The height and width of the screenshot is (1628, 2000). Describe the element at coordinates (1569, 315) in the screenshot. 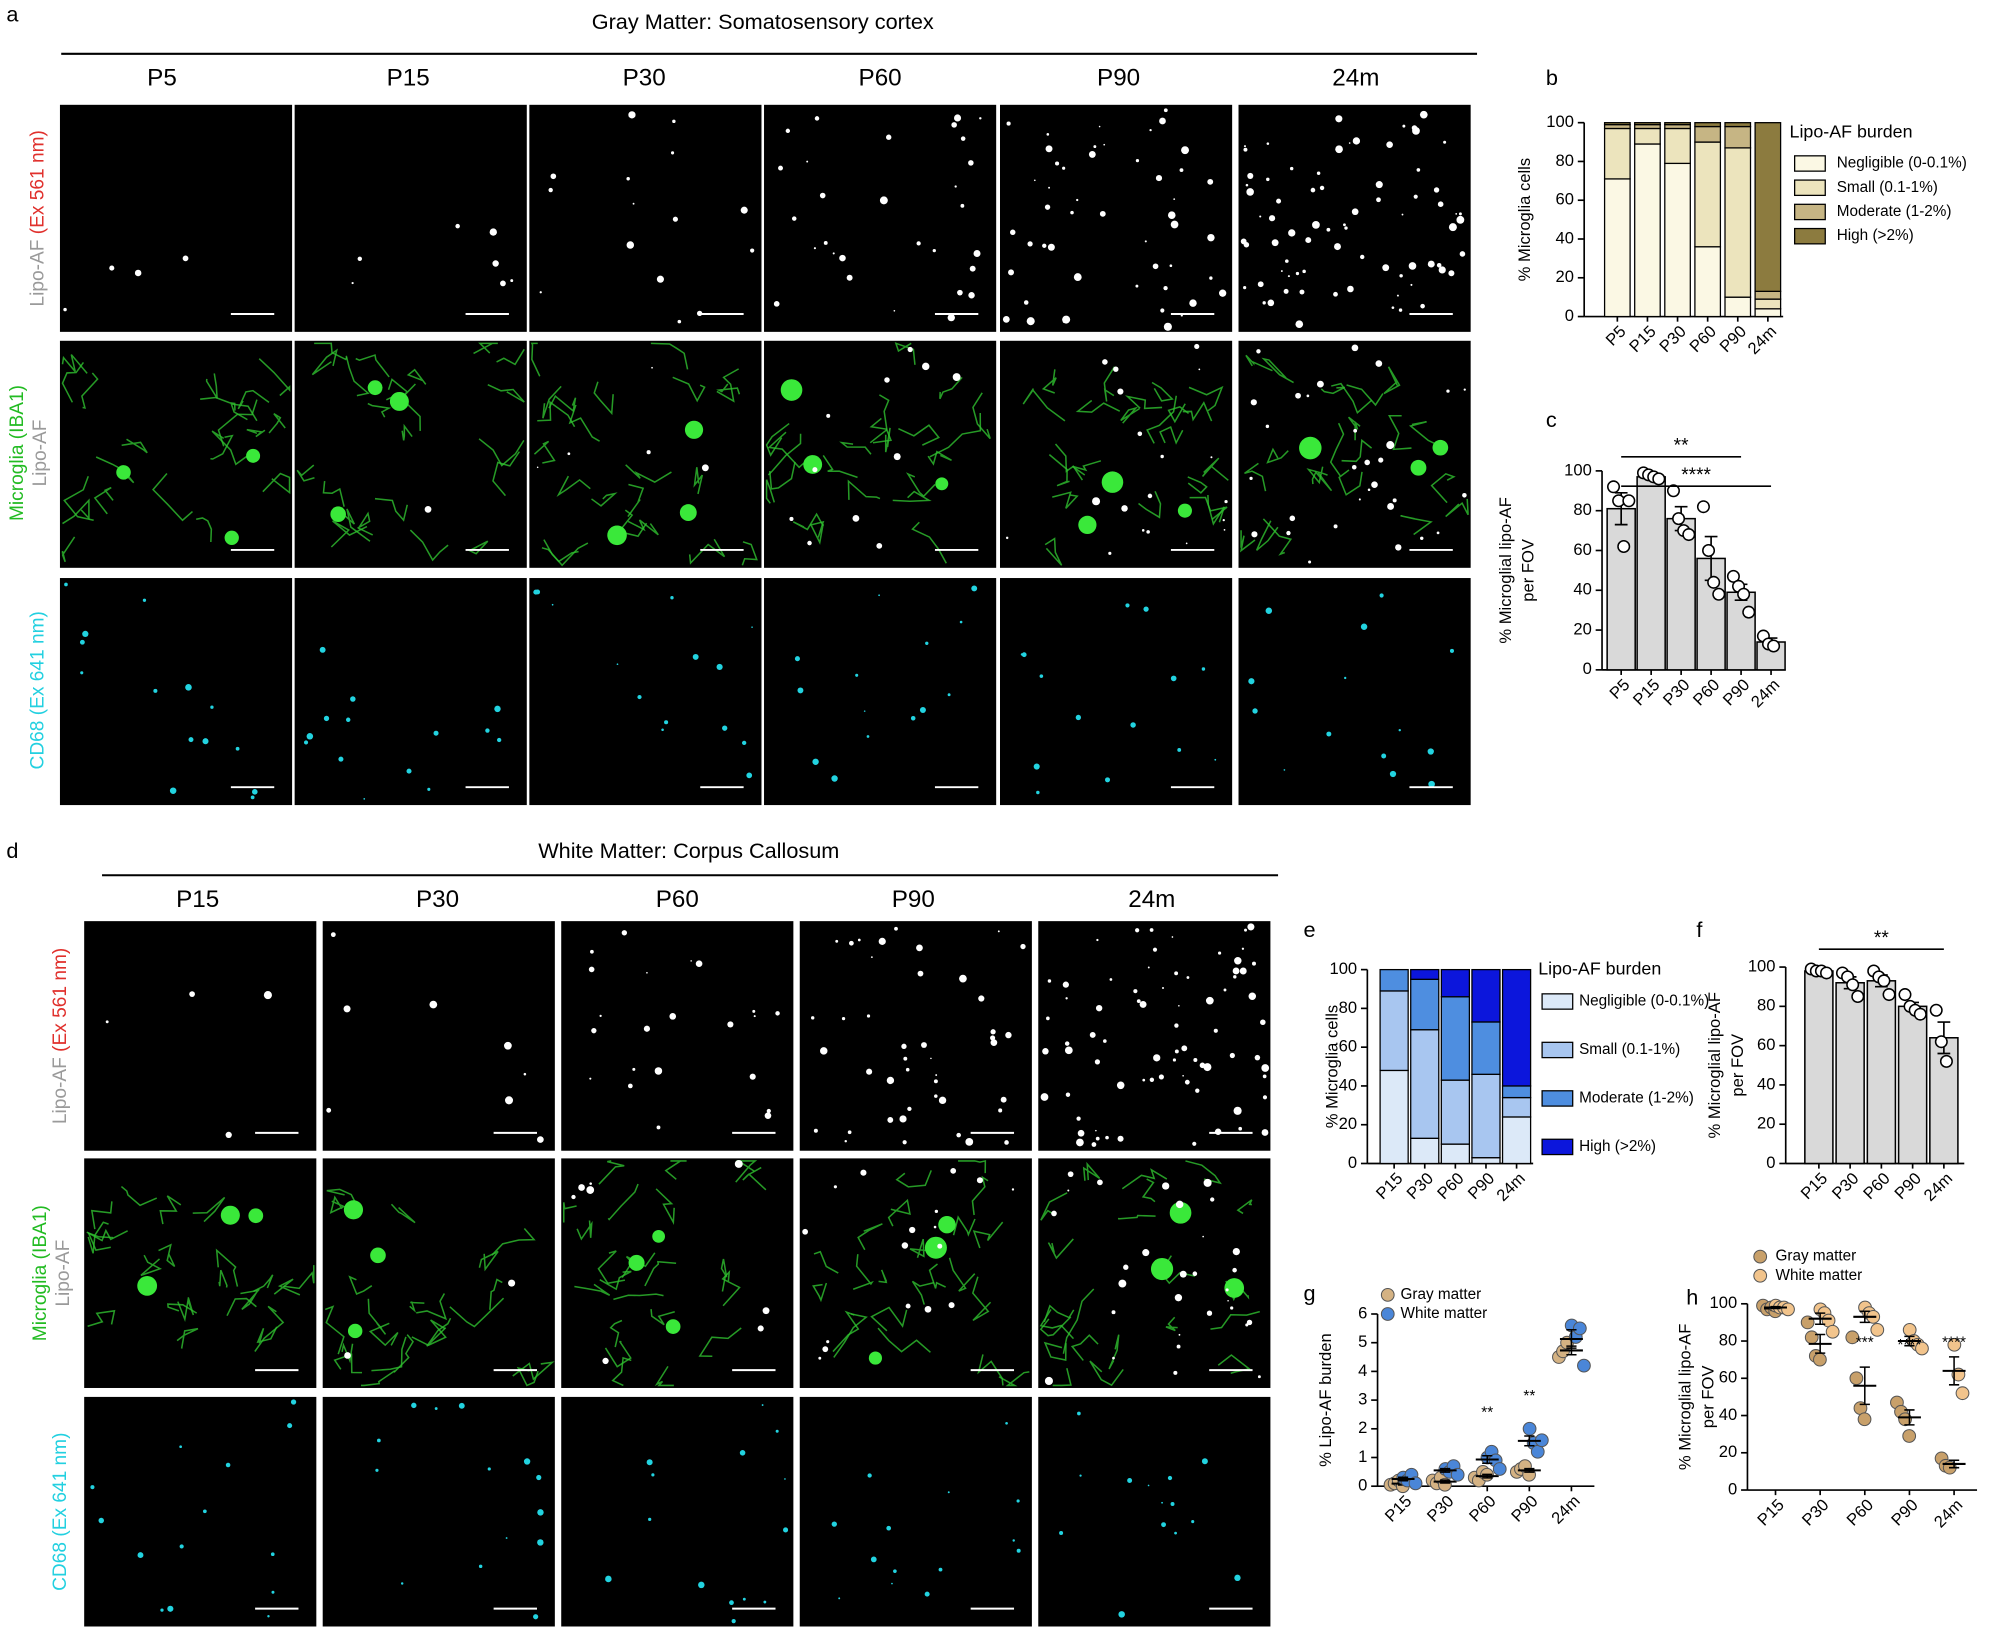

I see `y-tick-label: 0` at that location.